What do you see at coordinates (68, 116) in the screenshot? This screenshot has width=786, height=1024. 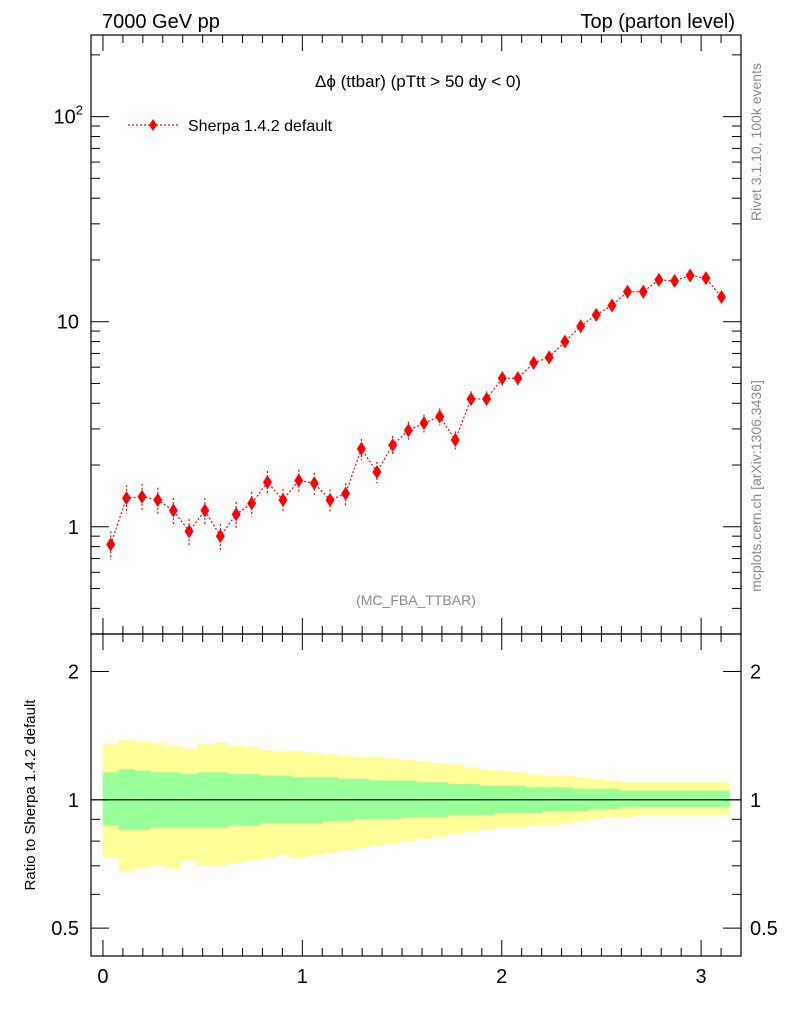 I see `y-tick-label: 102` at bounding box center [68, 116].